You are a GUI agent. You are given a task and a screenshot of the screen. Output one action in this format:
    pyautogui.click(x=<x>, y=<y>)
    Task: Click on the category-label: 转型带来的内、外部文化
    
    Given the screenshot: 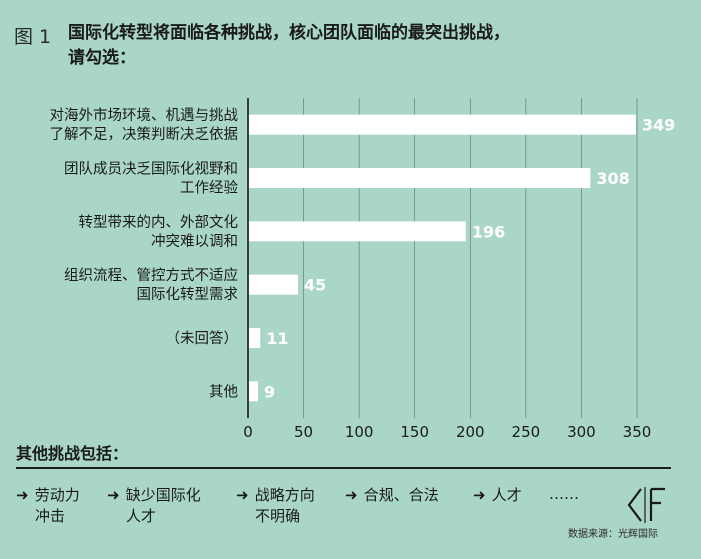 What is the action you would take?
    pyautogui.click(x=159, y=222)
    